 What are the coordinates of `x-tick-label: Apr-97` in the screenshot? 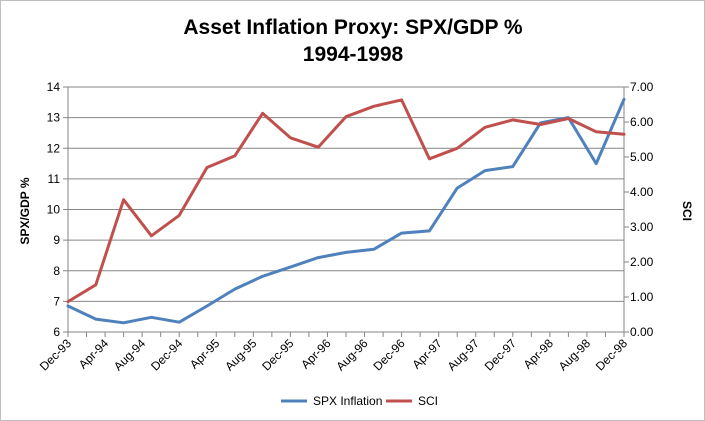 It's located at (427, 354).